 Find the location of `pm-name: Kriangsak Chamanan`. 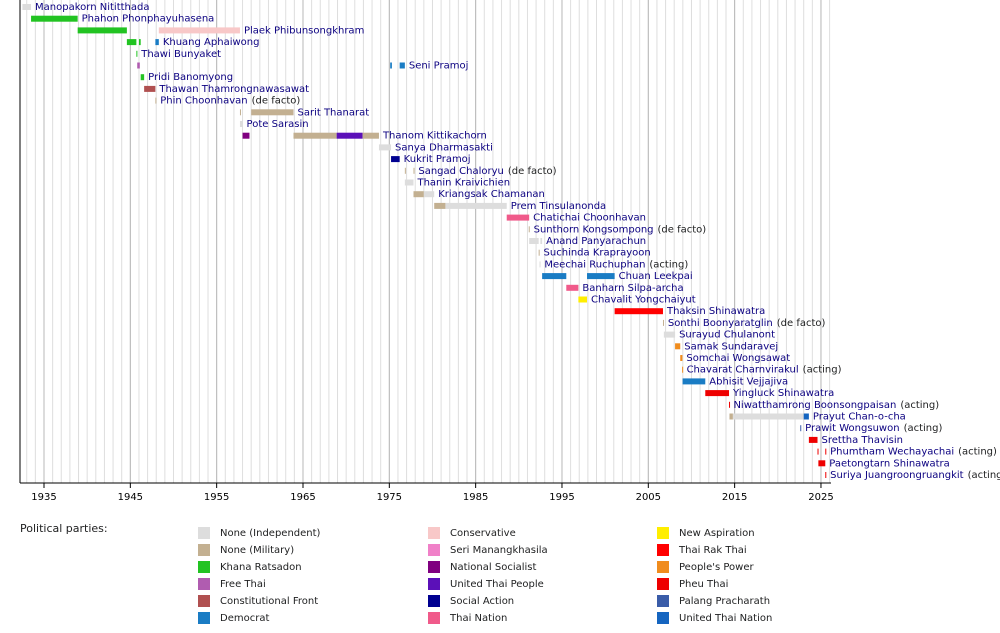

pm-name: Kriangsak Chamanan is located at coordinates (491, 194).